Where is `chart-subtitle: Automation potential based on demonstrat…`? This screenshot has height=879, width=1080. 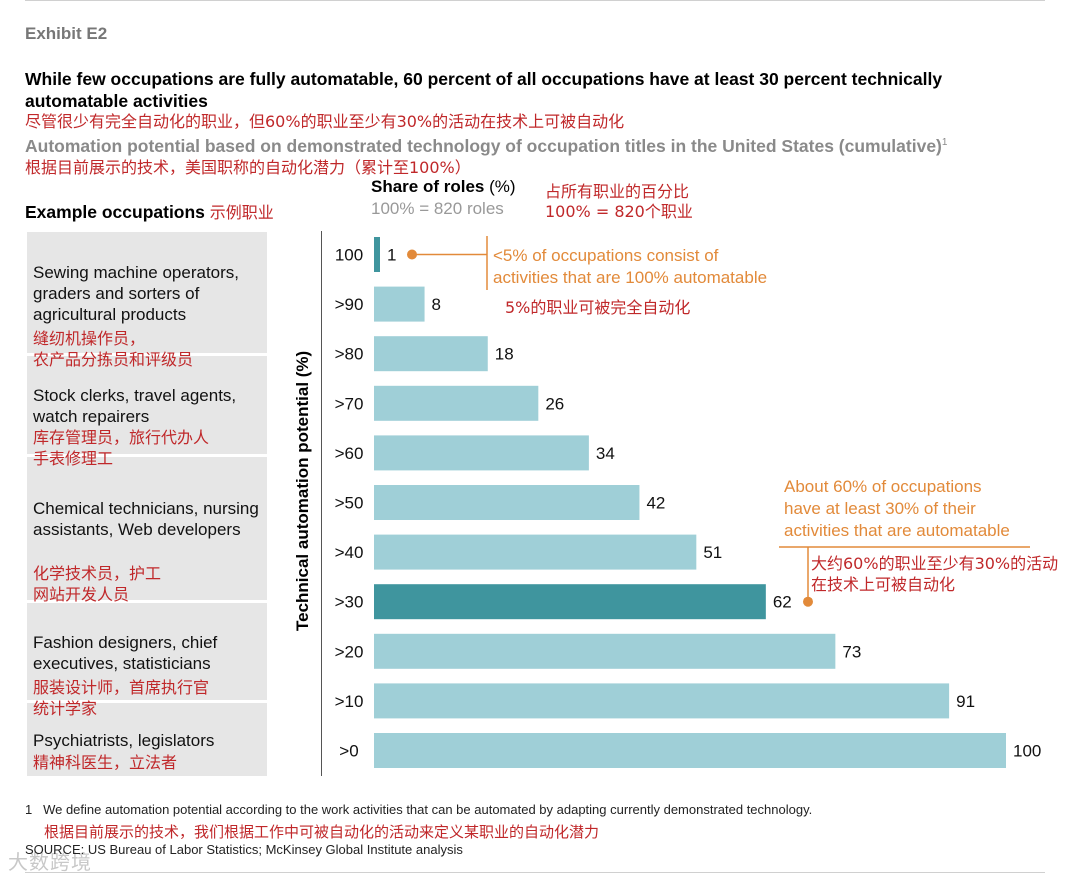 chart-subtitle: Automation potential based on demonstrat… is located at coordinates (486, 146).